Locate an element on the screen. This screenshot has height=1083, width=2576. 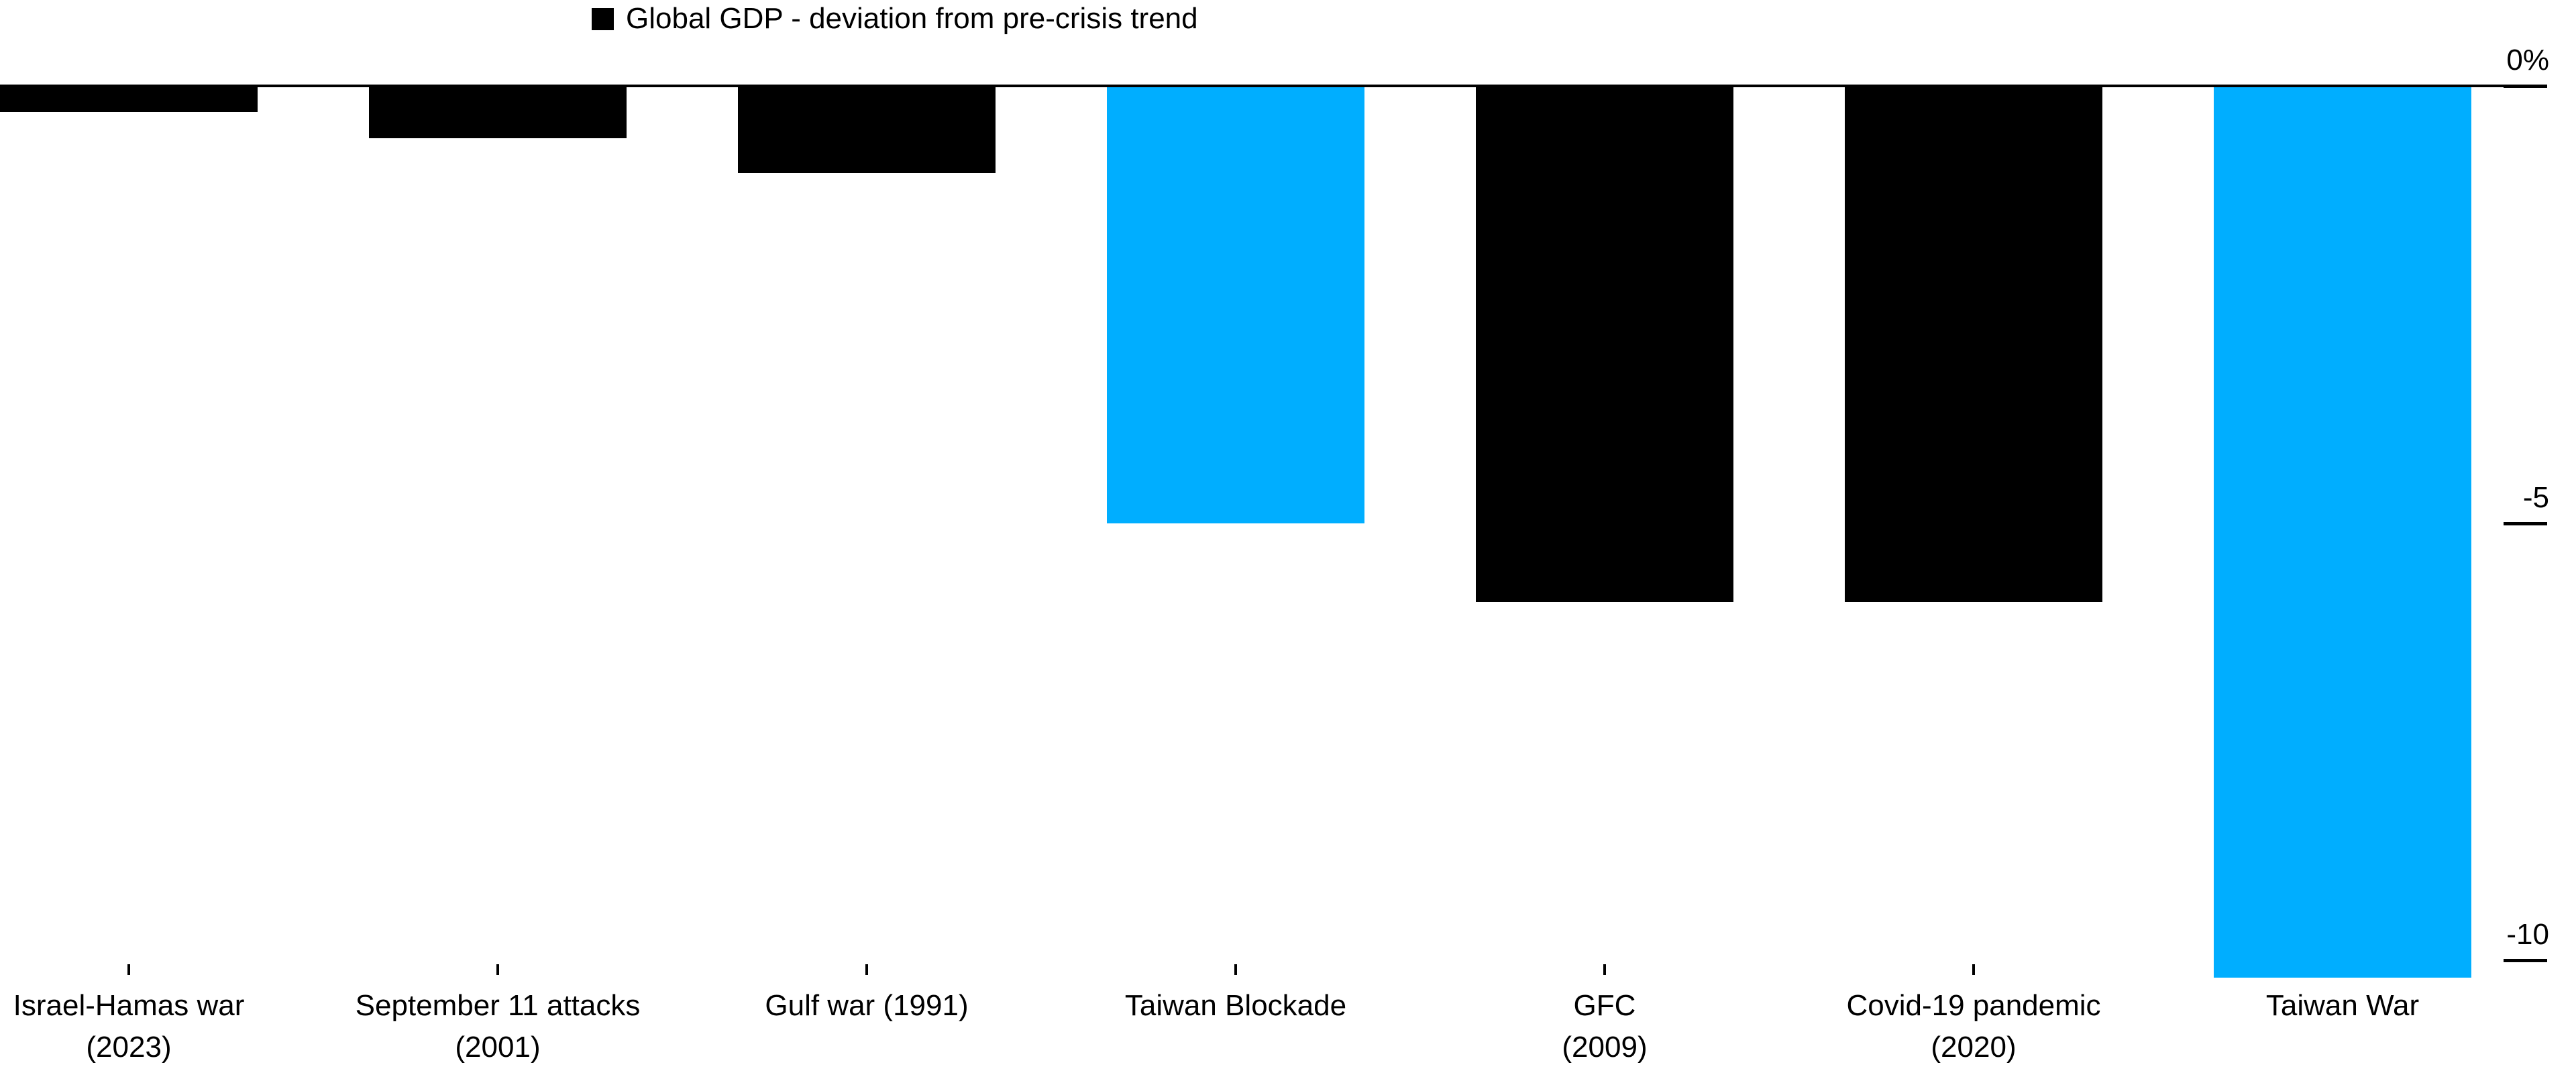
bar-gulf-war-1991- is located at coordinates (867, 129).